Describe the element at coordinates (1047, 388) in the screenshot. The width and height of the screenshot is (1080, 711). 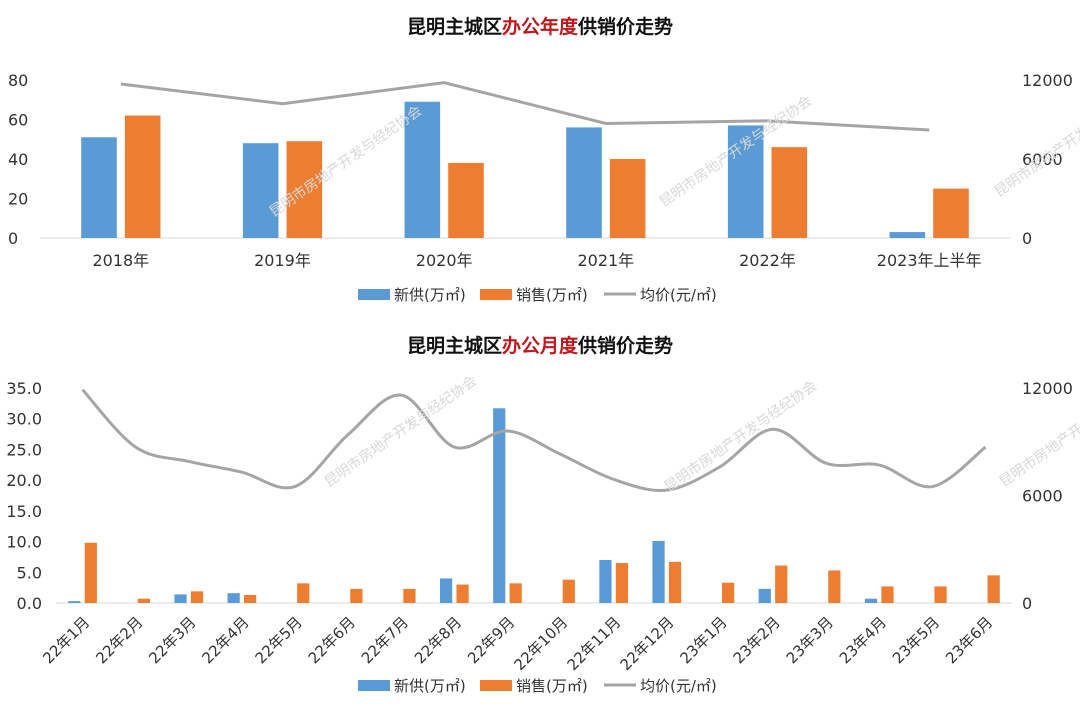
I see `monthly-right-tick-label: 12000` at that location.